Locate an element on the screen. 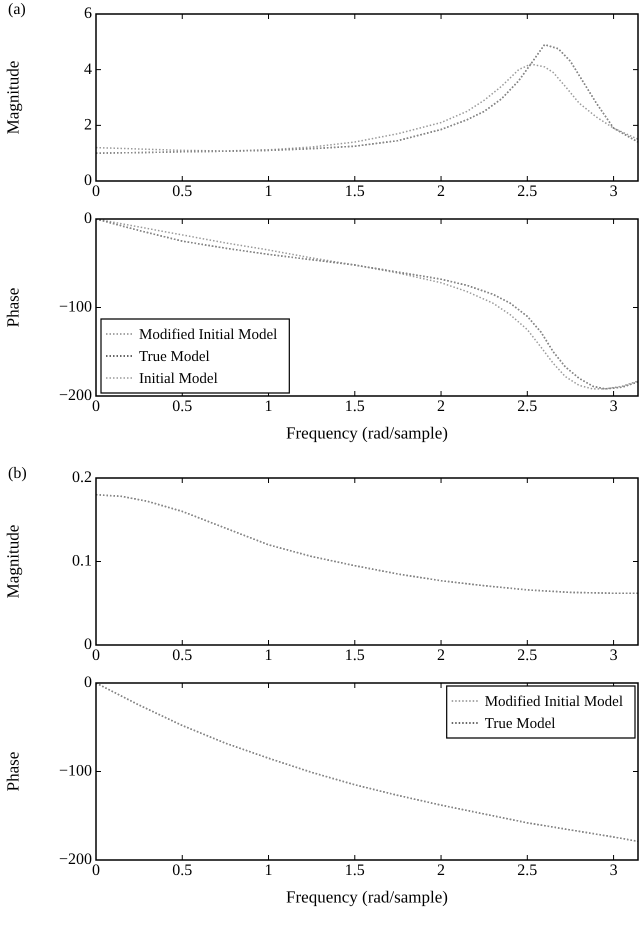 The height and width of the screenshot is (940, 641). y-tick-label: 2 is located at coordinates (88, 125).